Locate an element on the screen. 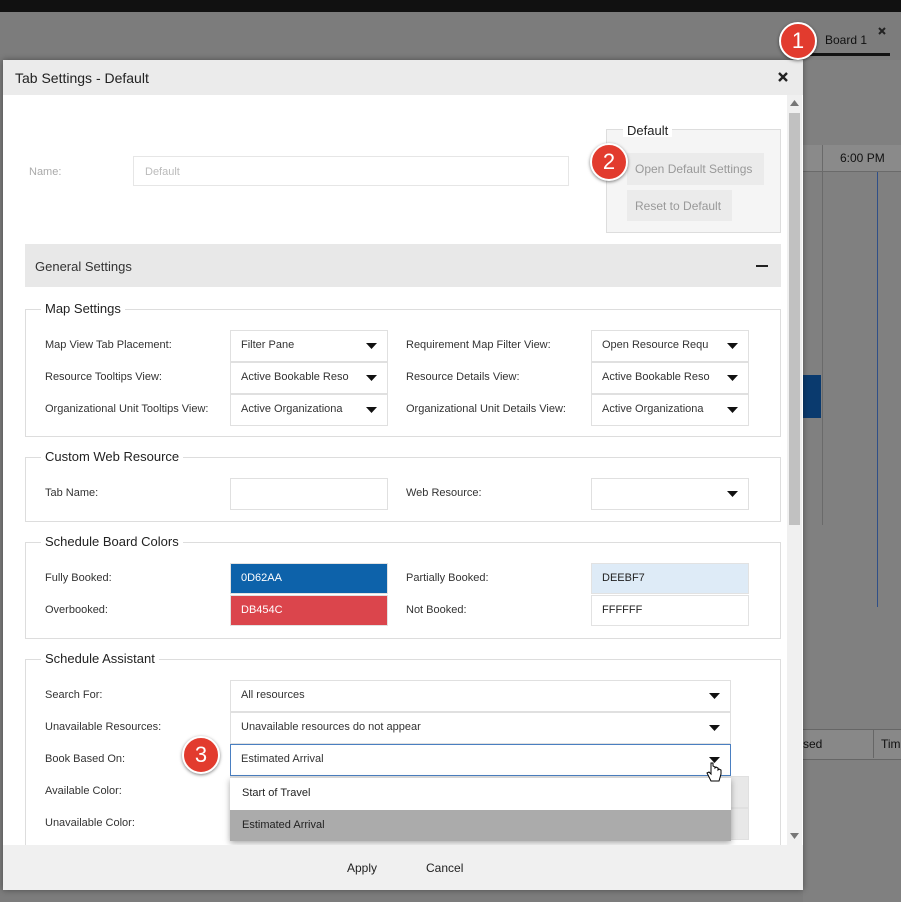 The width and height of the screenshot is (901, 902). tab-underline is located at coordinates (849, 54).